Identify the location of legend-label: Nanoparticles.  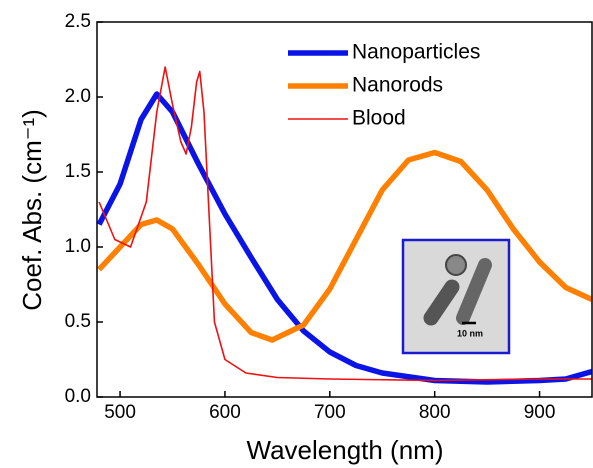
(416, 52).